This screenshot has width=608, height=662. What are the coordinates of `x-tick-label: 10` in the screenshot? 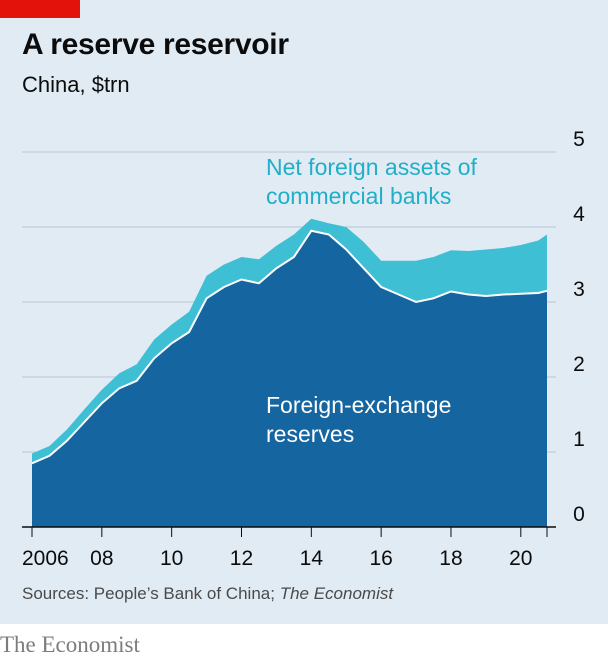 It's located at (171, 558).